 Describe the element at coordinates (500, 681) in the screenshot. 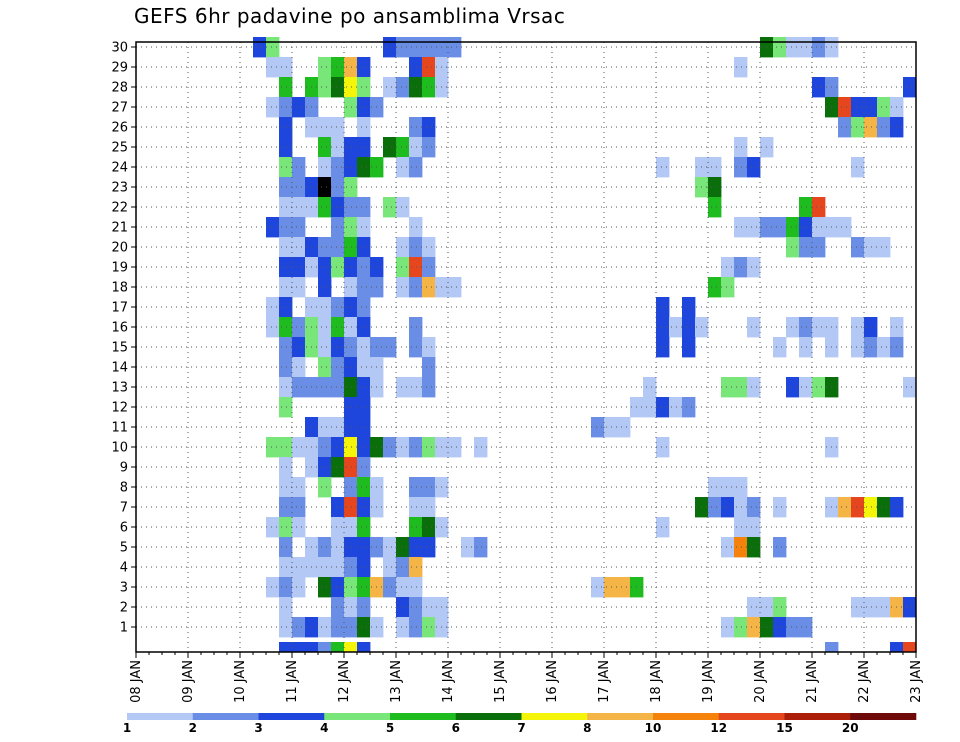

I see `x-tick-label: 15 JAN` at that location.